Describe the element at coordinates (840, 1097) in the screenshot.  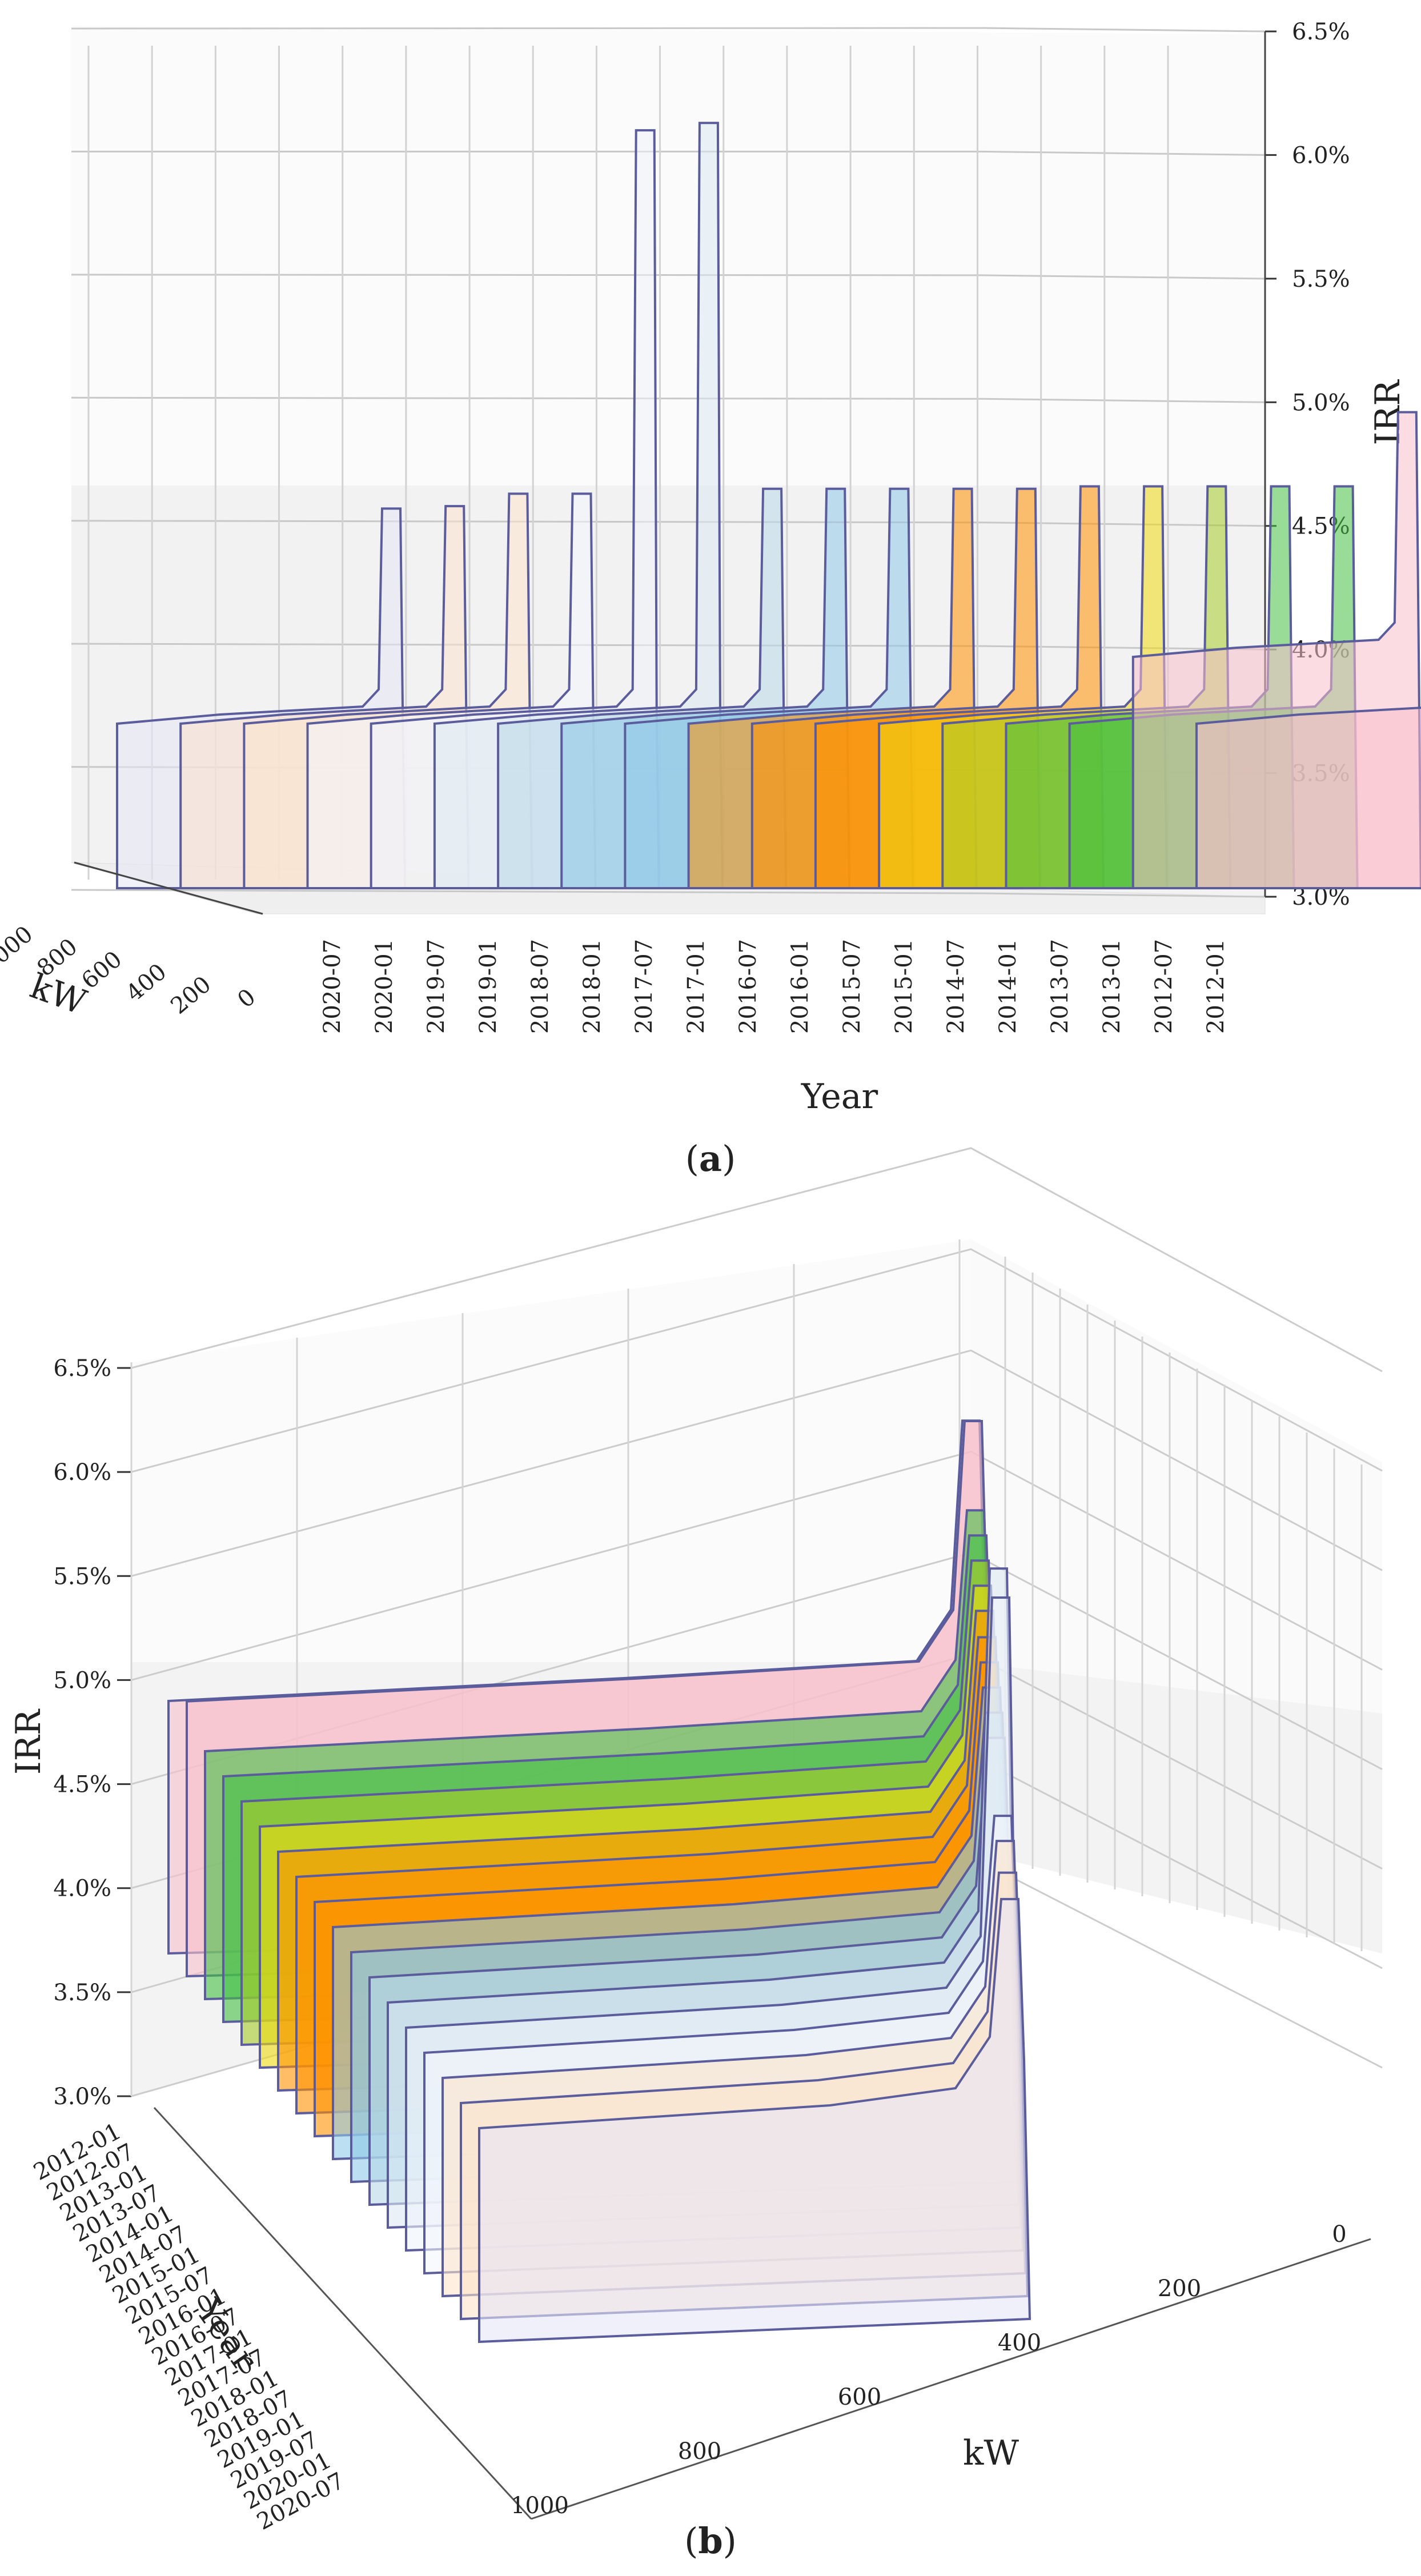
I see `year-axis-title: Year` at that location.